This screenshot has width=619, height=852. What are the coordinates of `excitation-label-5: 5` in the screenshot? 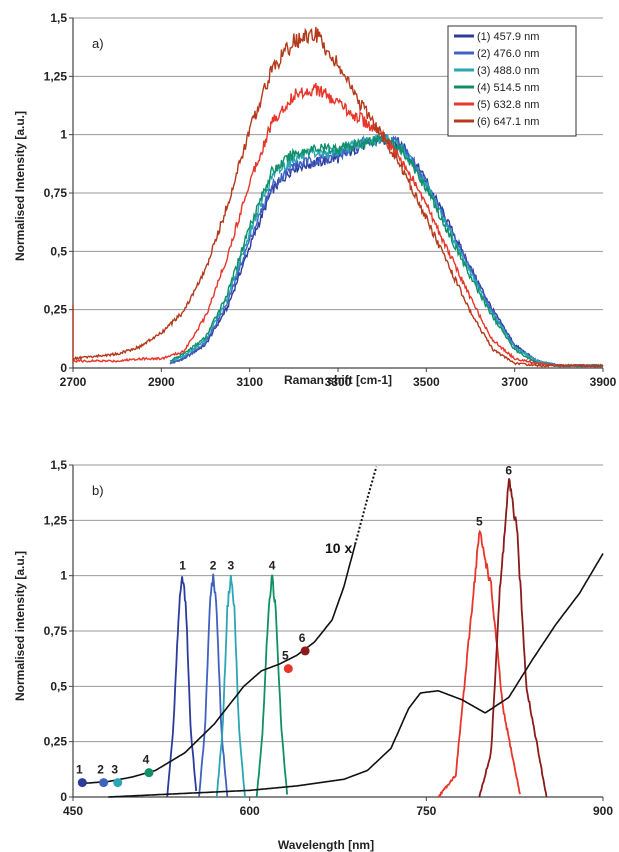 It's located at (285, 656).